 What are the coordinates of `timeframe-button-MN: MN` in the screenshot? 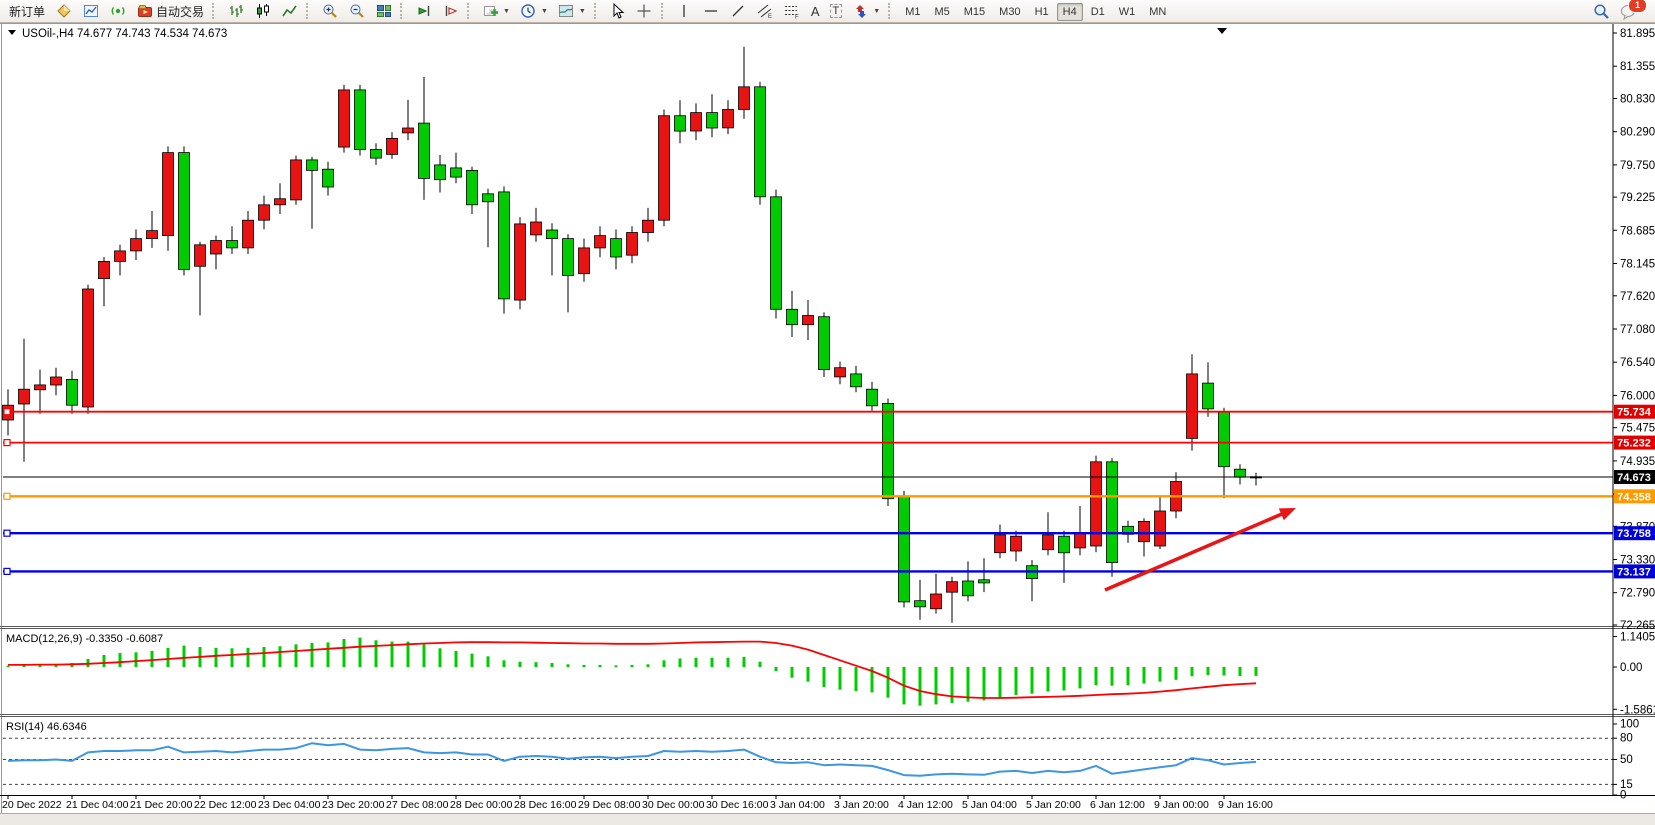 It's located at (1158, 12).